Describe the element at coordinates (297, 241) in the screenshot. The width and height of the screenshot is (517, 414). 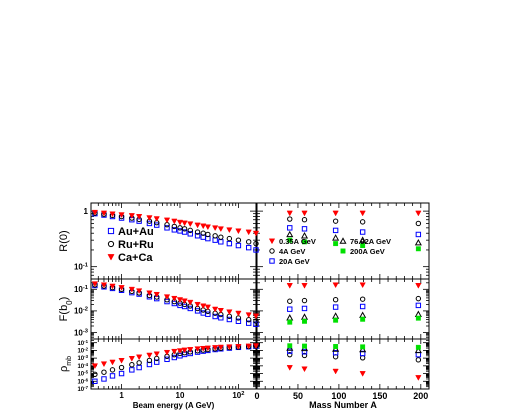
I see `legend-label: 0.35A GeV` at that location.